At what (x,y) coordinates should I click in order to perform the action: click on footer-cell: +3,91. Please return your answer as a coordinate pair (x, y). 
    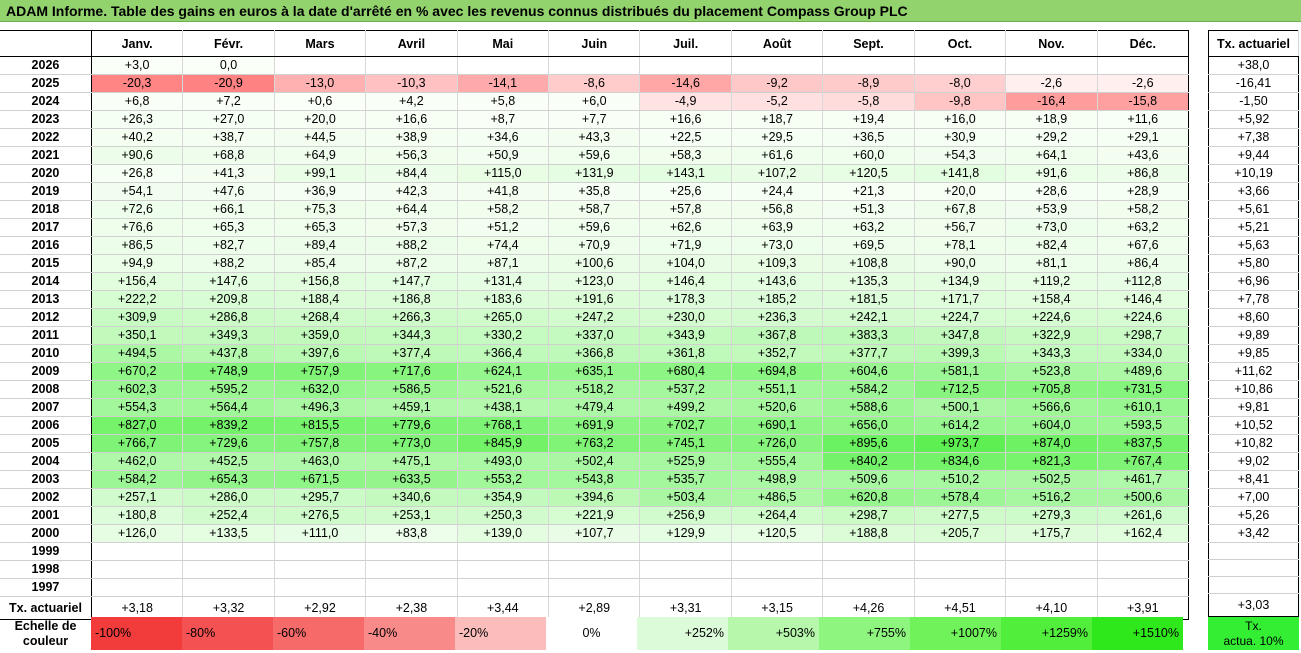
    Looking at the image, I should click on (1143, 608).